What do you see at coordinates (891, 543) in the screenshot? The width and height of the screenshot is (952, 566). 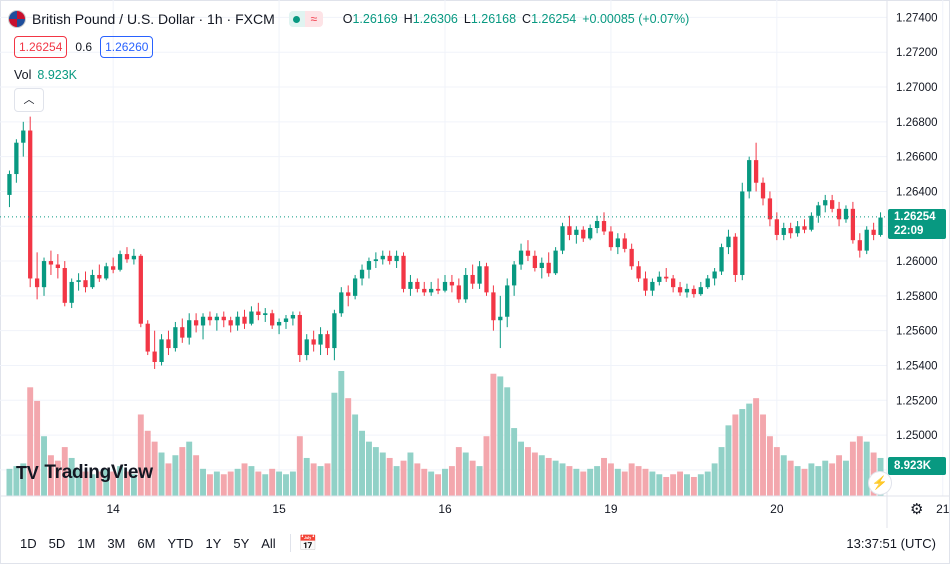 I see `clock: 13:37:51 (UTC)` at bounding box center [891, 543].